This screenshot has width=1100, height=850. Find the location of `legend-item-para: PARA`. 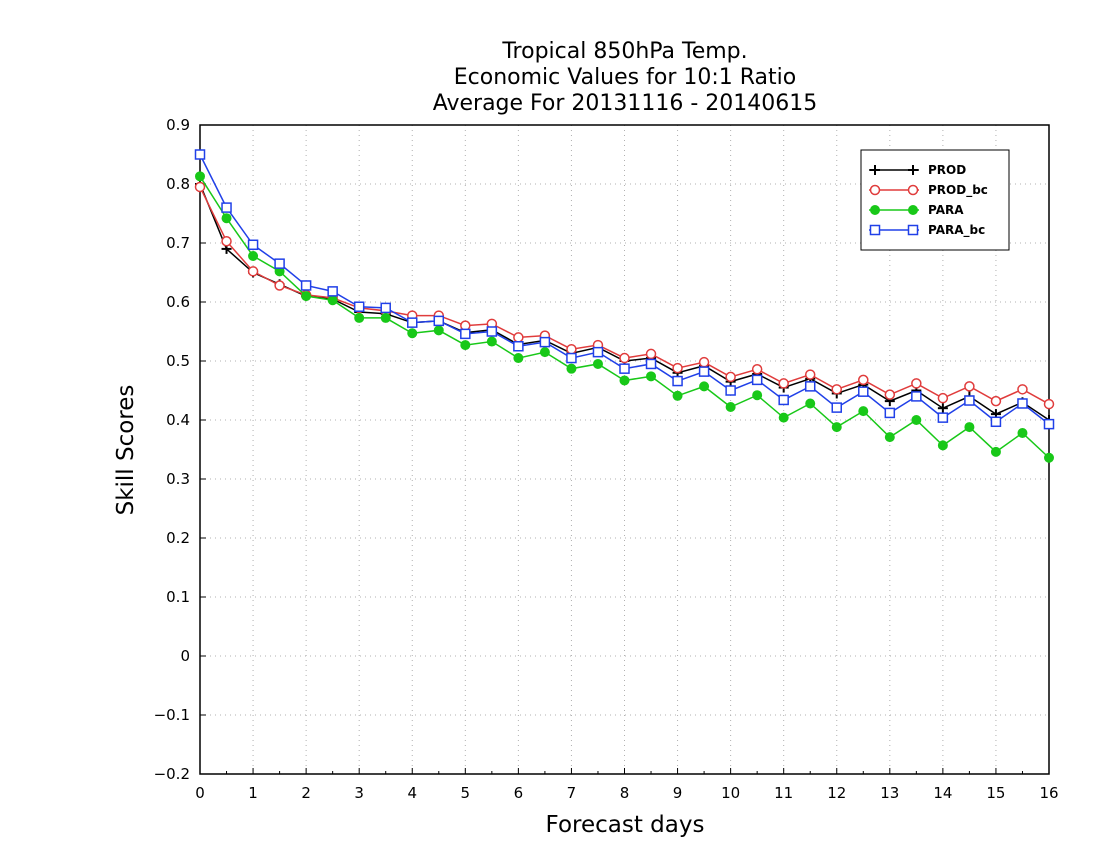

legend-item-para: PARA is located at coordinates (916, 210).